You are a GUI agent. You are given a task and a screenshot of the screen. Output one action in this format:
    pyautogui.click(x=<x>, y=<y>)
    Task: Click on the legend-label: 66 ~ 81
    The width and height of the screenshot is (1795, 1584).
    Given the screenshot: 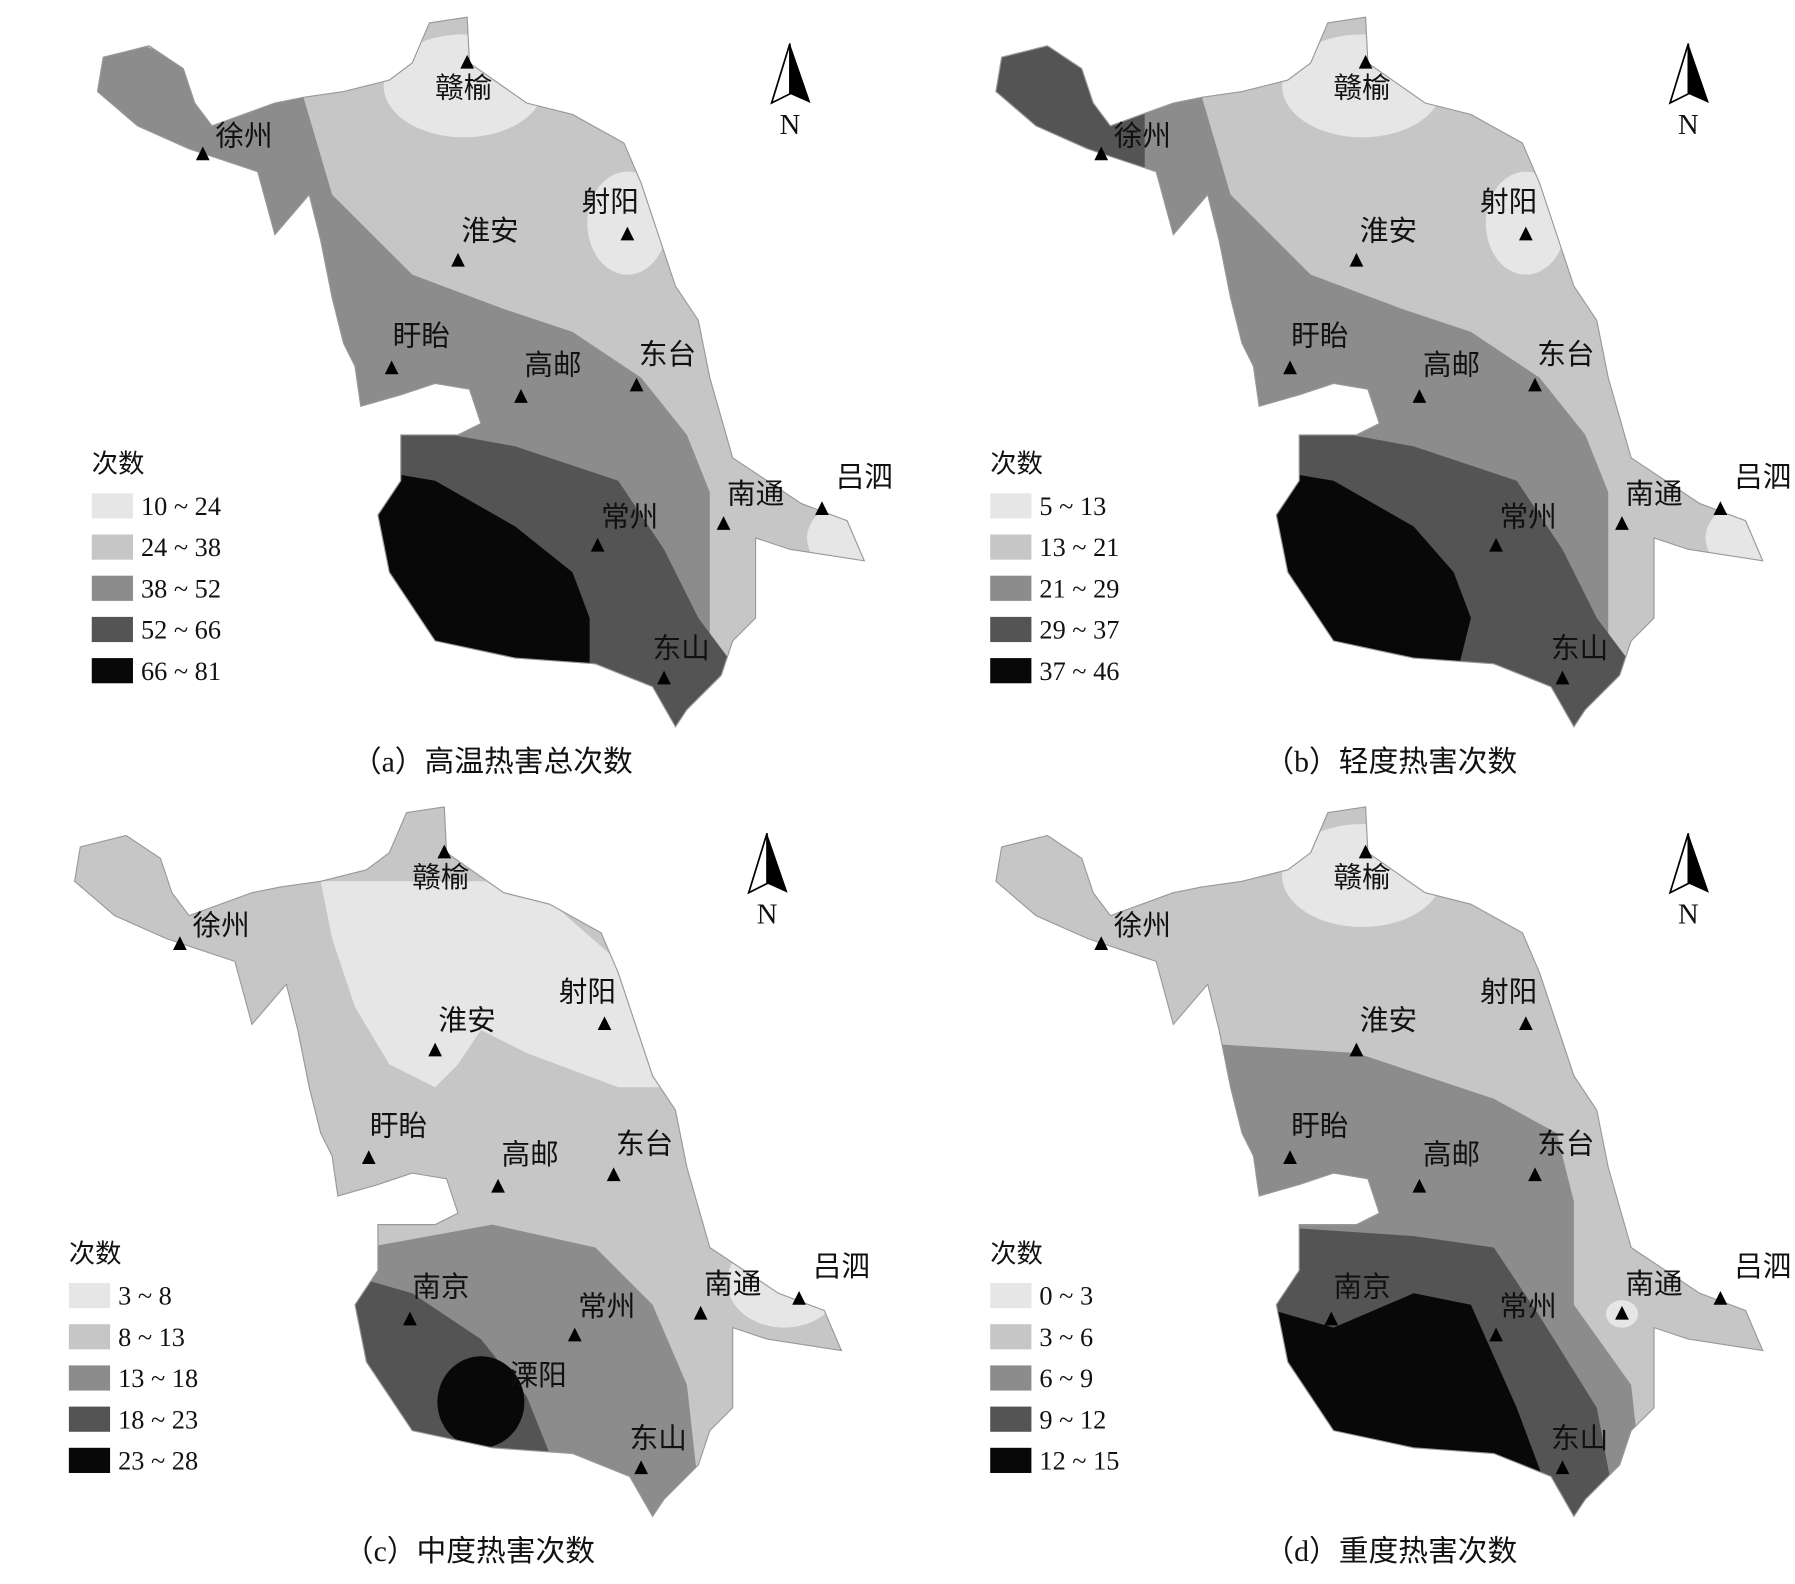 What is the action you would take?
    pyautogui.click(x=181, y=671)
    